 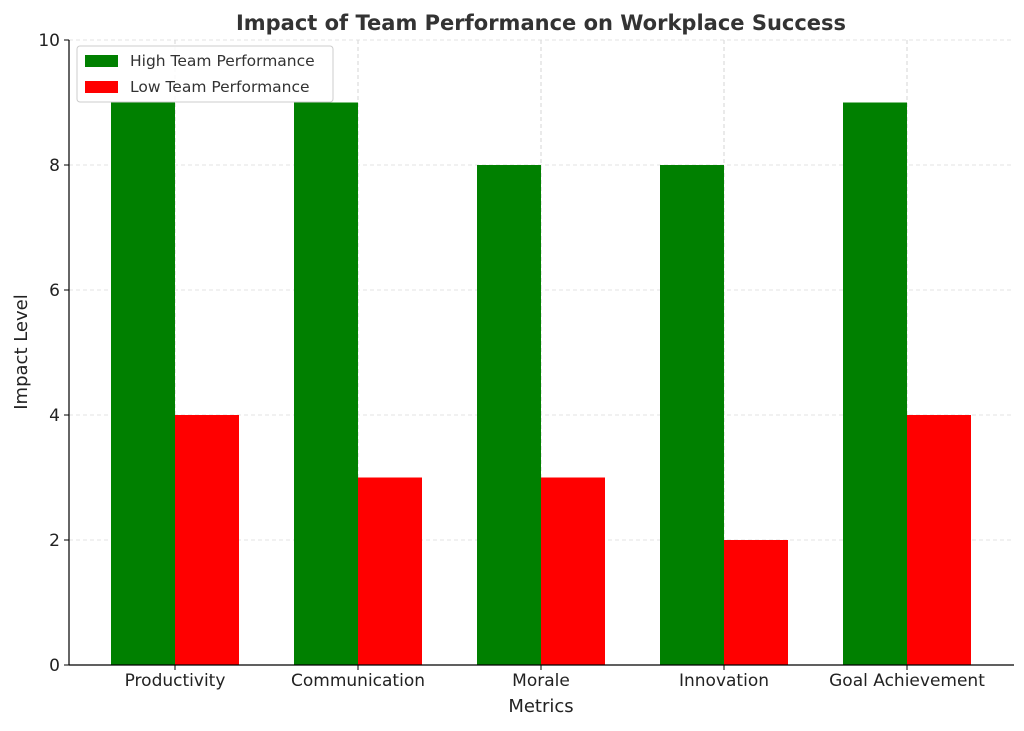 What do you see at coordinates (358, 681) in the screenshot?
I see `x-tick-label: Communication` at bounding box center [358, 681].